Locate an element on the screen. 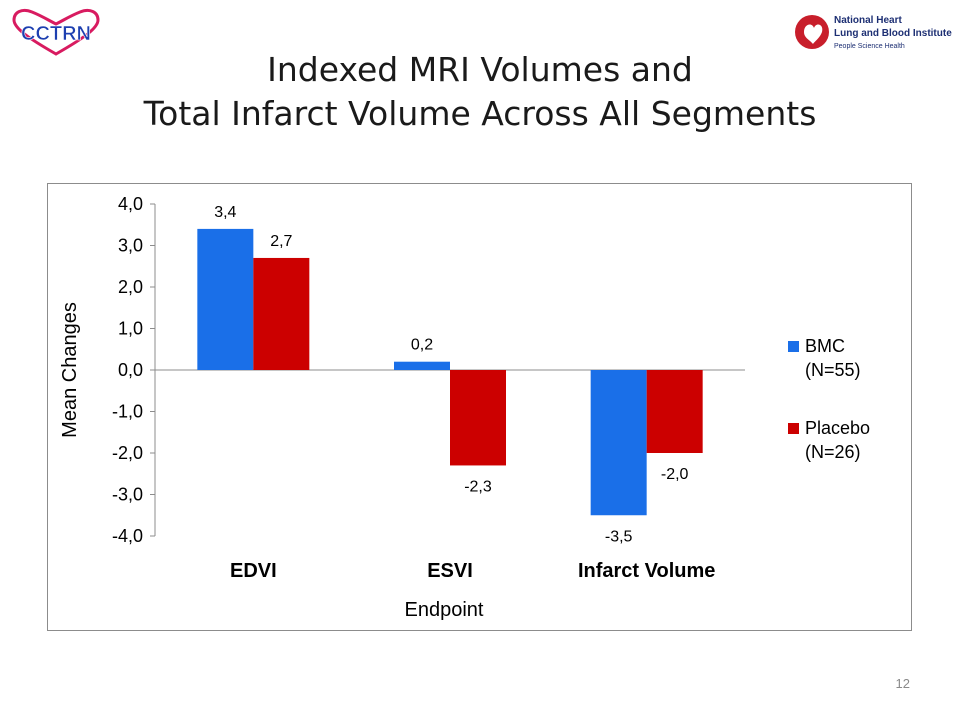  y-tick-label: -2,0 is located at coordinates (127, 453).